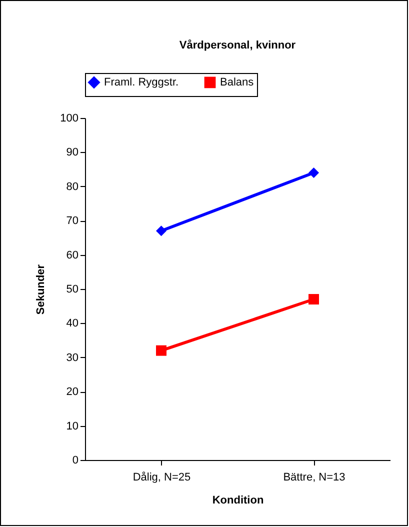  I want to click on y-tick-label: 30, so click(72, 358).